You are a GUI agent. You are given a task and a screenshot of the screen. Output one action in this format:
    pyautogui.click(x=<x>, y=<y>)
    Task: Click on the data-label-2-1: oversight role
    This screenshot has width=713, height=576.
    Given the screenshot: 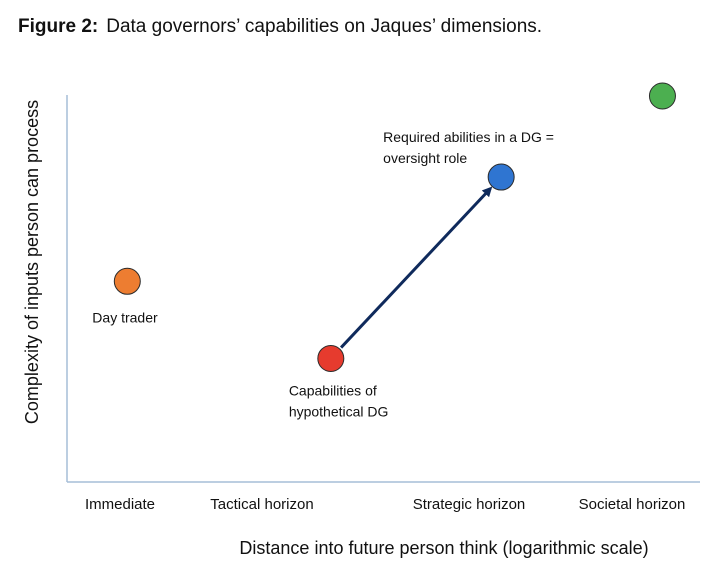 What is the action you would take?
    pyautogui.click(x=425, y=158)
    